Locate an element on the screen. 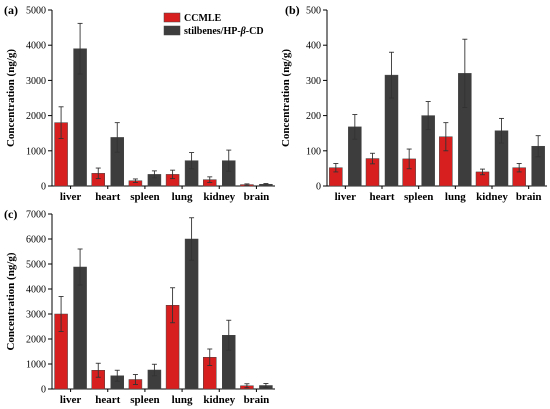 The height and width of the screenshot is (409, 550). legend-entry: CCMLE is located at coordinates (203, 18).